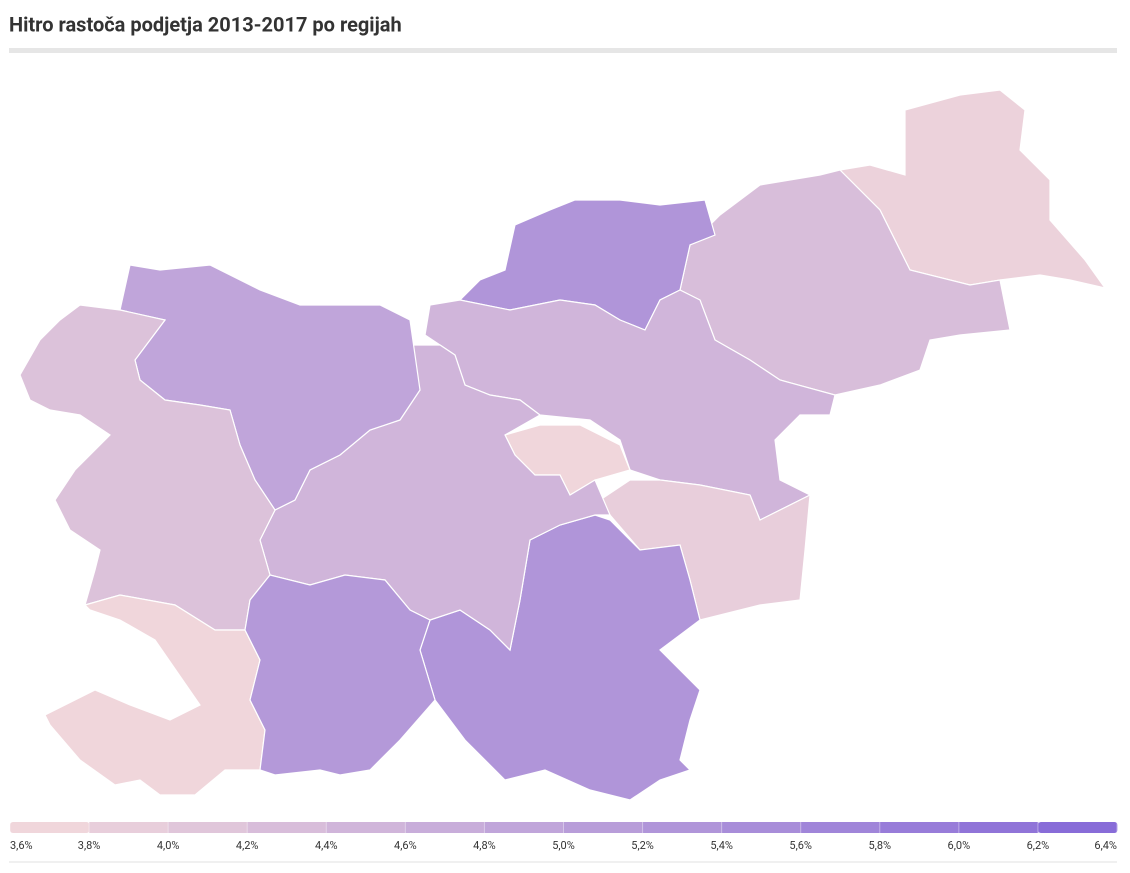  Describe the element at coordinates (484, 845) in the screenshot. I see `legend-label: 4,8%` at that location.